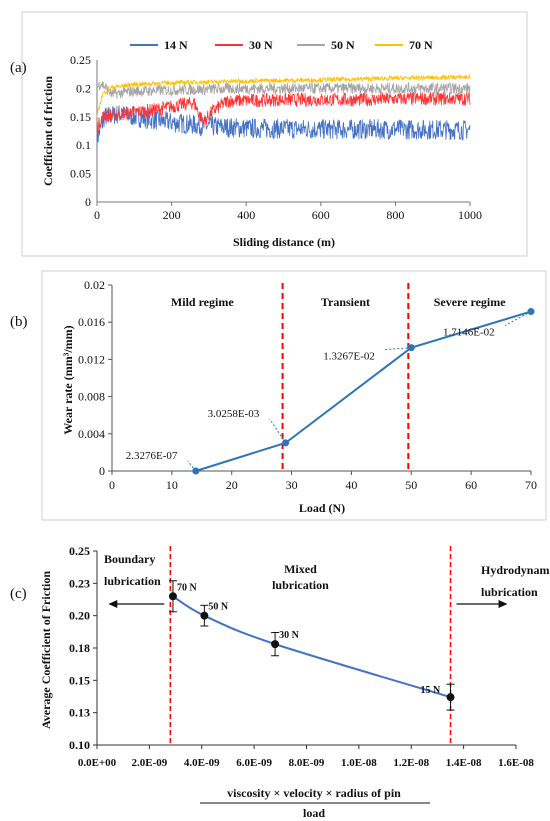  Describe the element at coordinates (515, 570) in the screenshot. I see `panel-c-region-label: Hydrodynamic` at that location.